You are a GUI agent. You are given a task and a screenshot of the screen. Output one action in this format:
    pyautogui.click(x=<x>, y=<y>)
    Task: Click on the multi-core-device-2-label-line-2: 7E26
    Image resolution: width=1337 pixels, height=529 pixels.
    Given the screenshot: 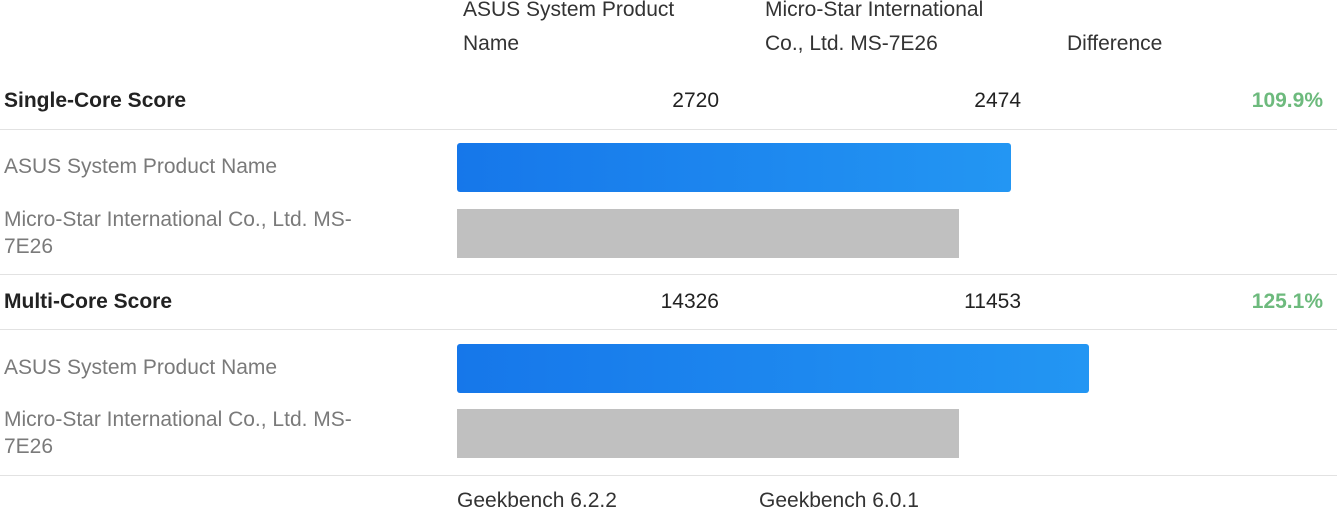 What is the action you would take?
    pyautogui.click(x=29, y=446)
    